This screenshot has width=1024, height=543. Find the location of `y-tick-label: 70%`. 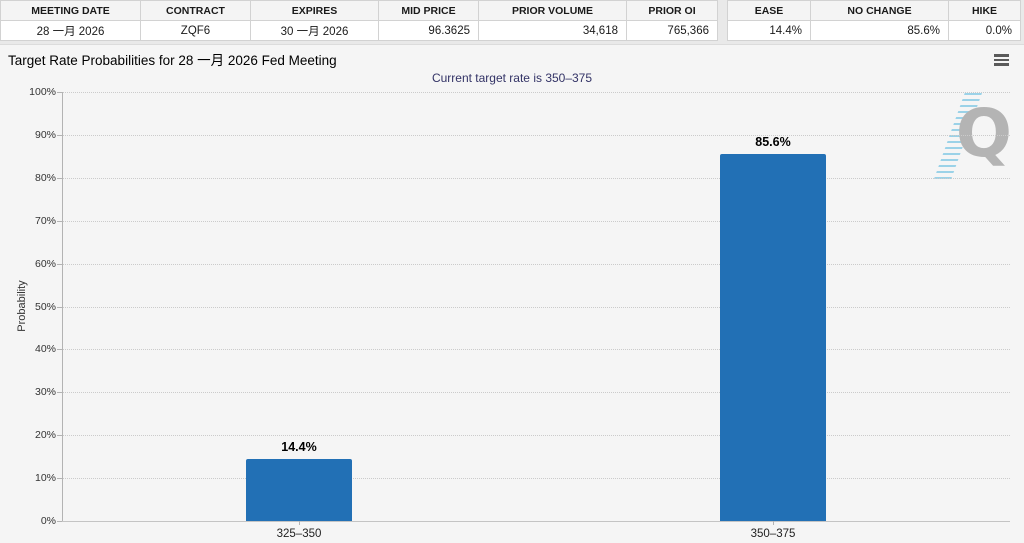

y-tick-label: 70% is located at coordinates (45, 220).